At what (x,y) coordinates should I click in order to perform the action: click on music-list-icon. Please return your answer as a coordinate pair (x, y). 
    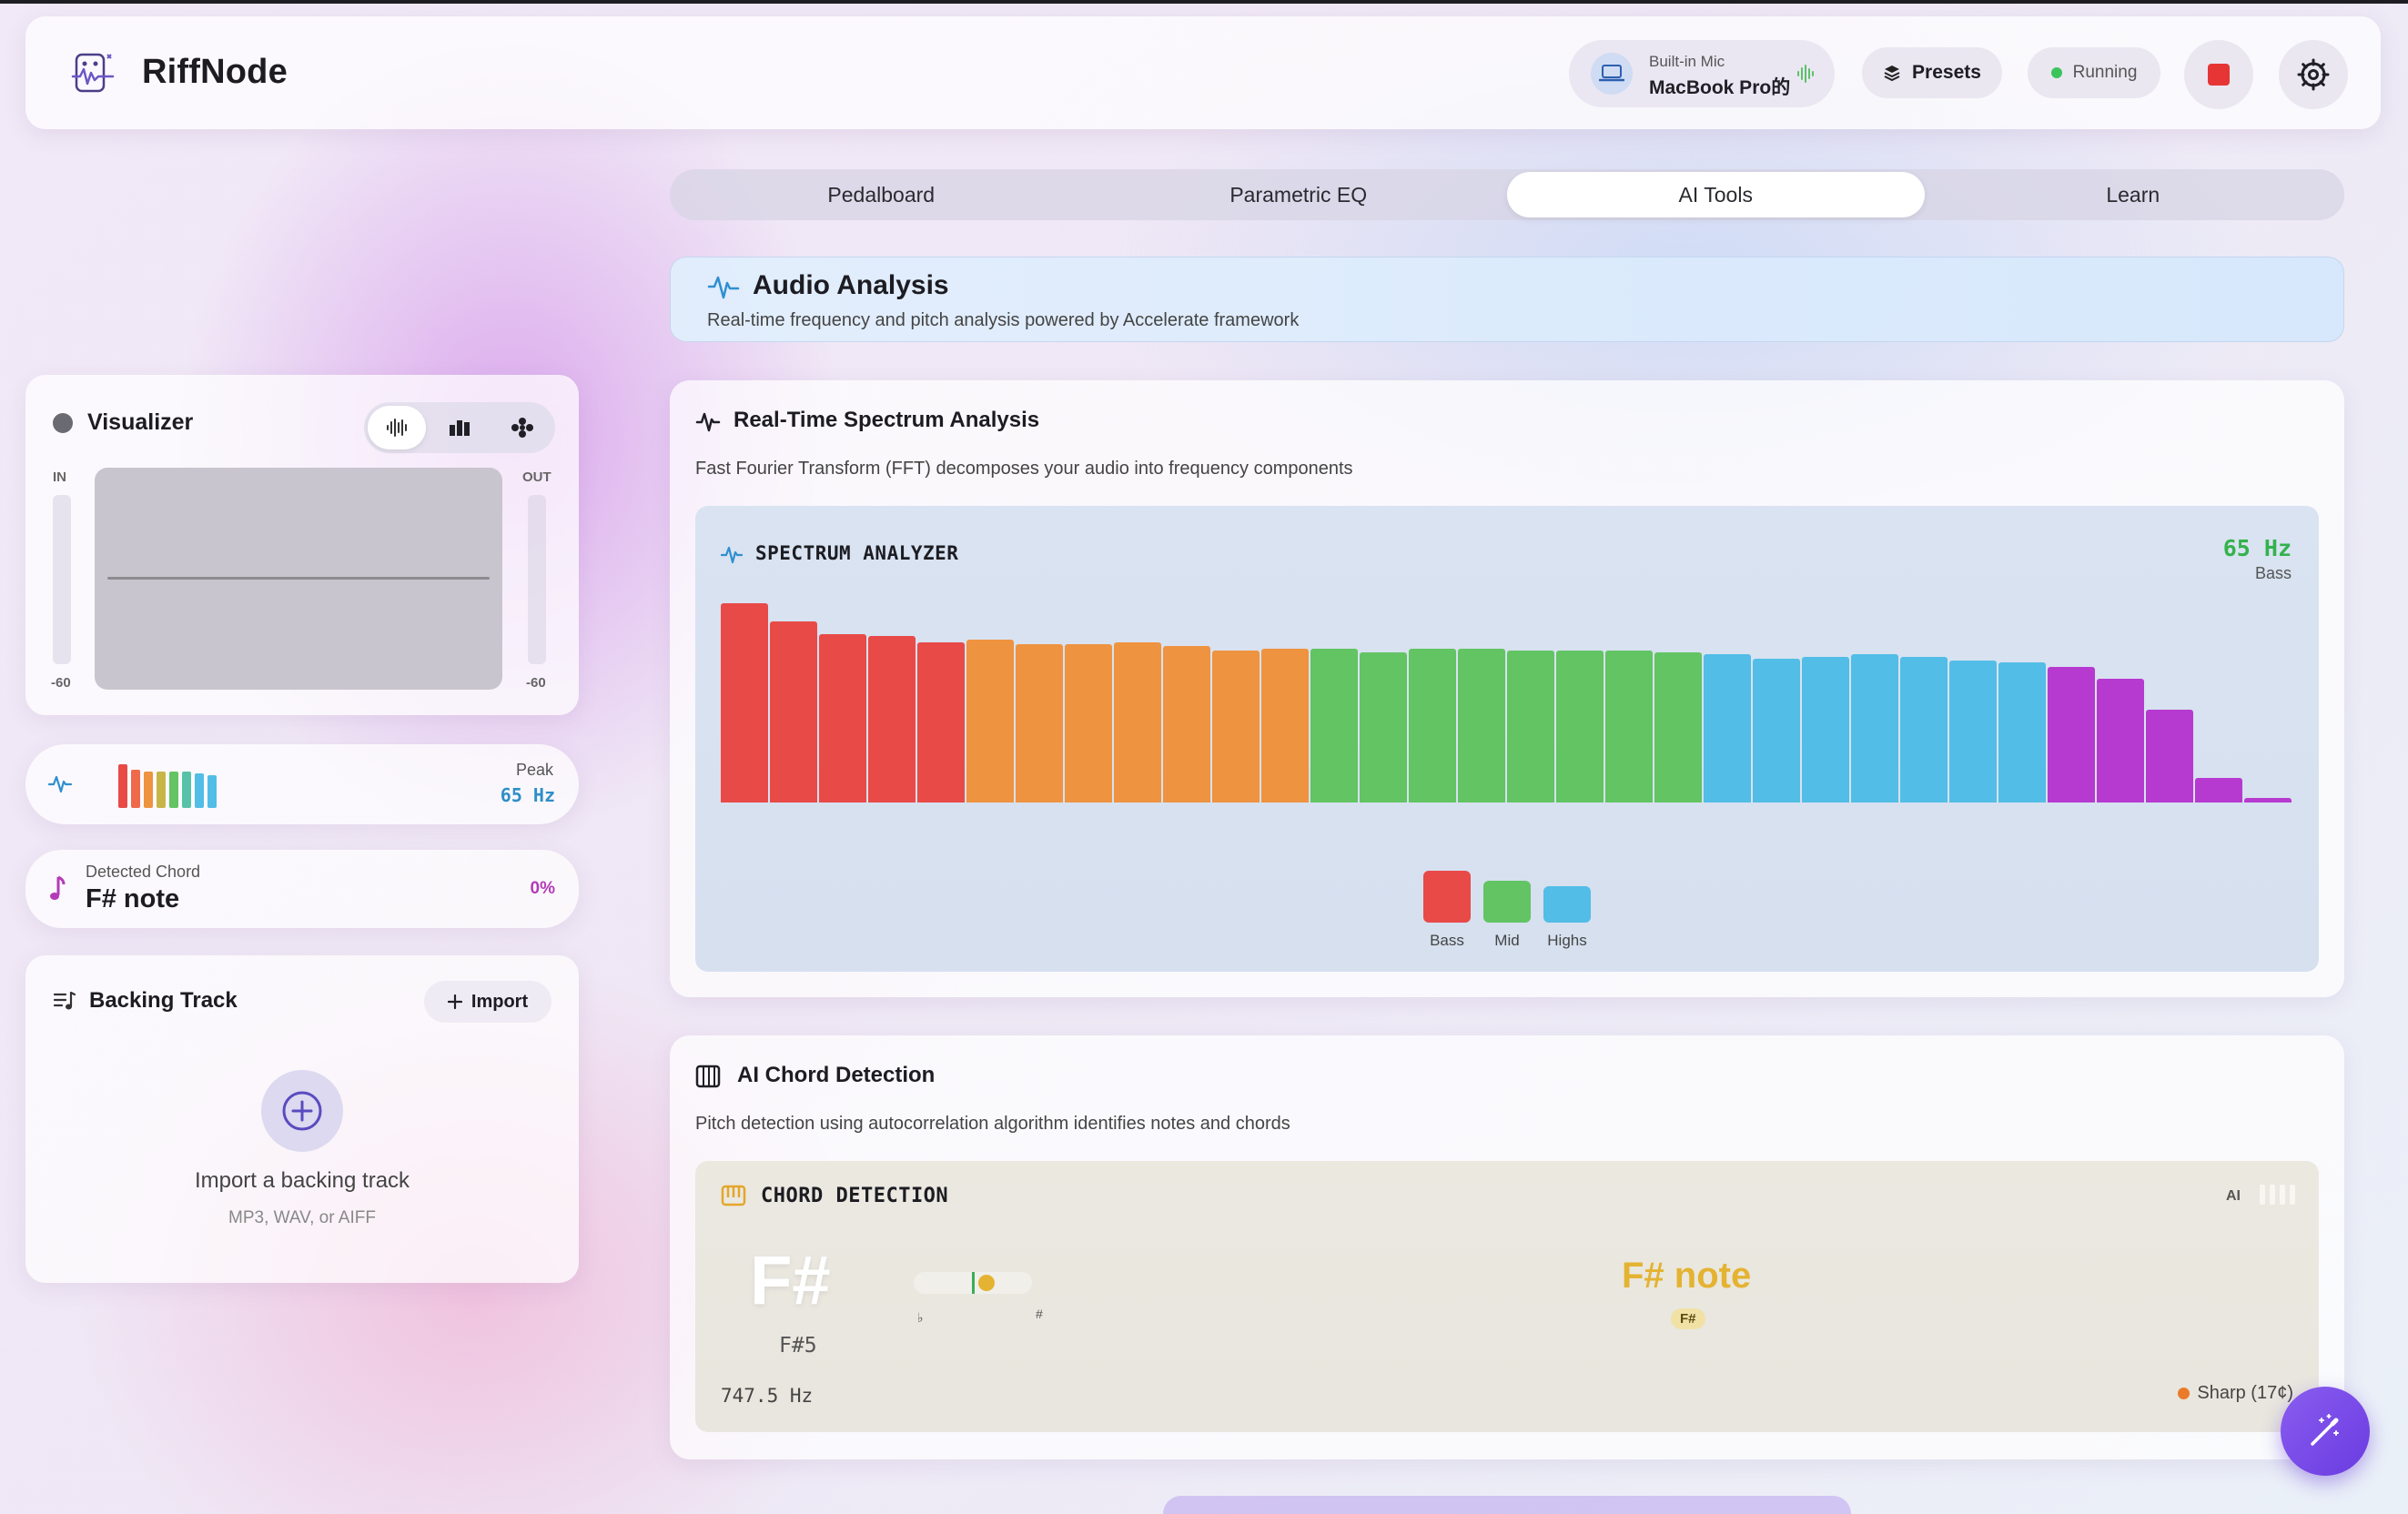
    Looking at the image, I should click on (64, 1000).